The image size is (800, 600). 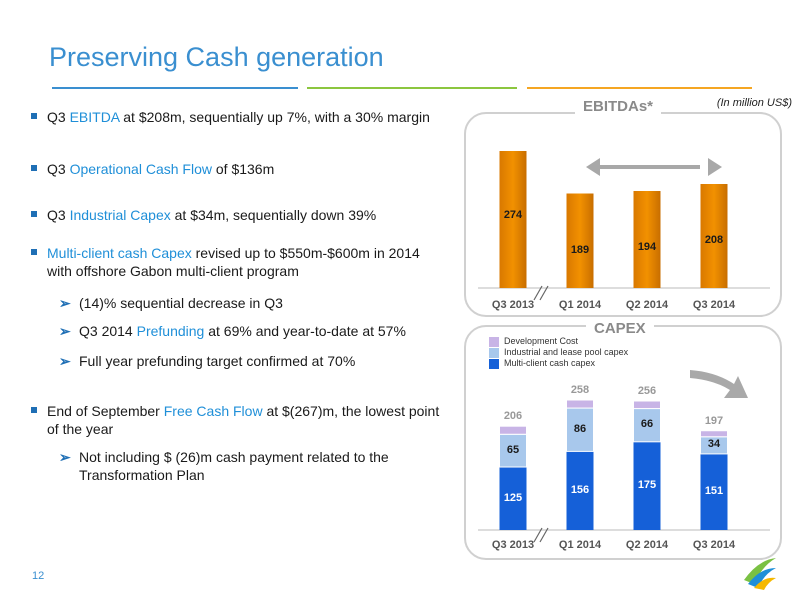 I want to click on capex-total-label: 256, so click(x=647, y=391).